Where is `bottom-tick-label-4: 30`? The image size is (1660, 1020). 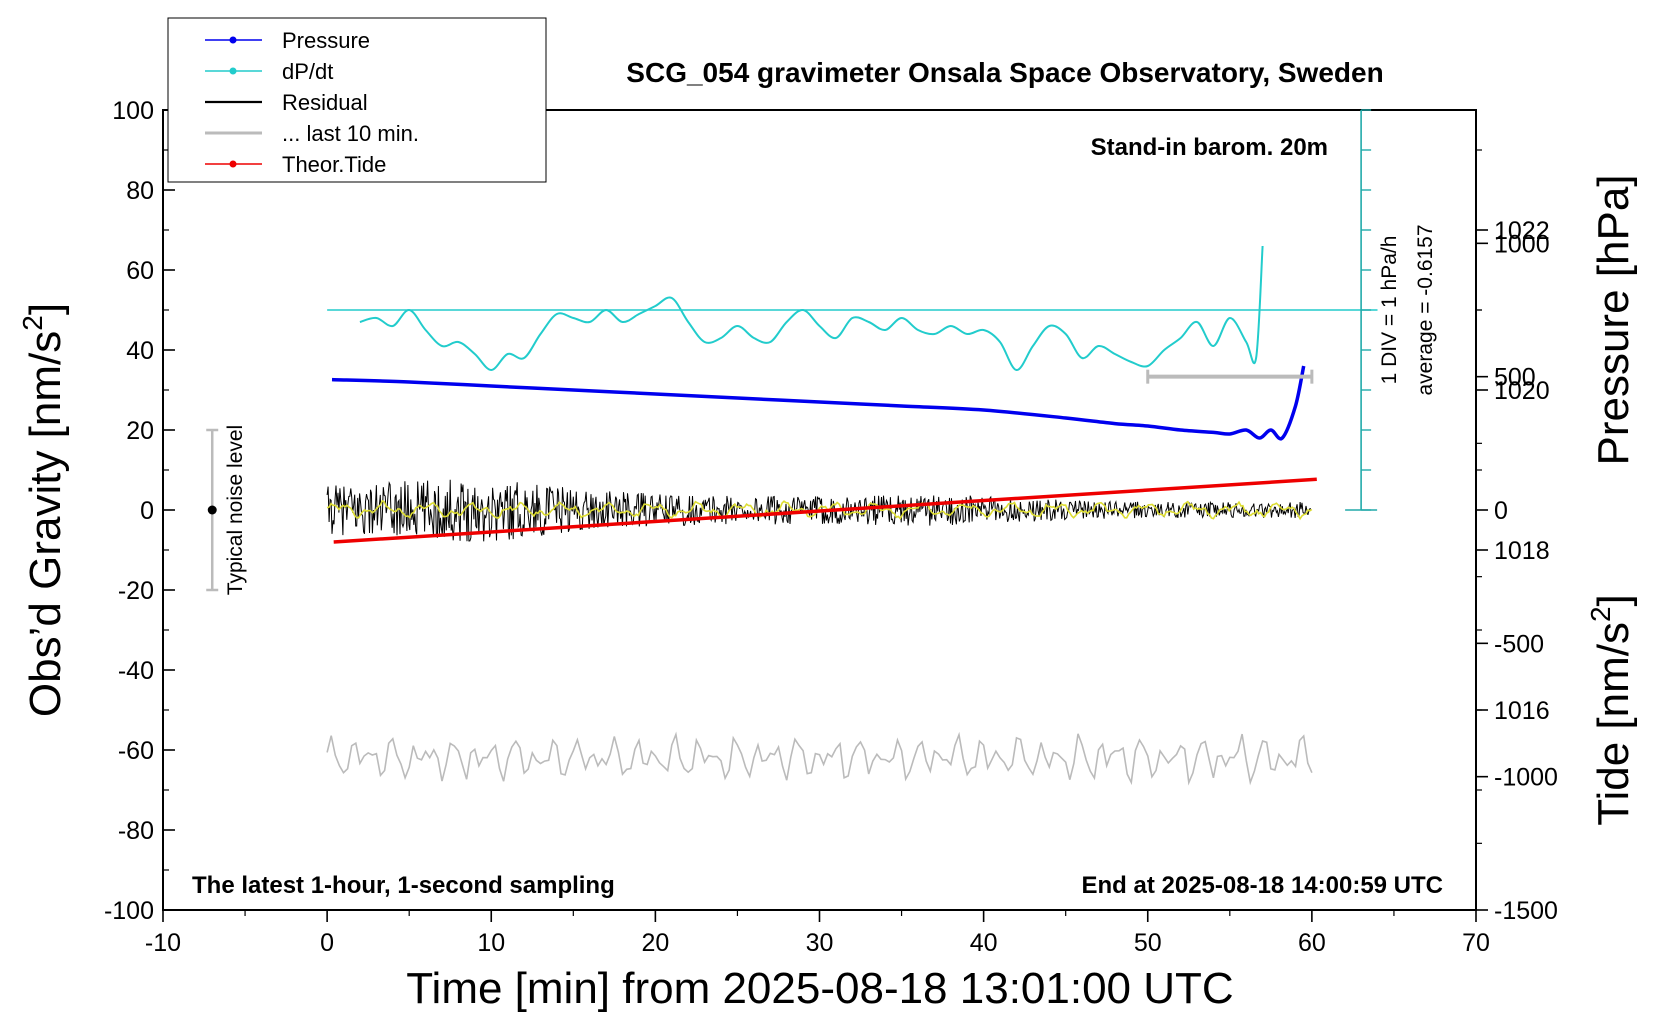
bottom-tick-label-4: 30 is located at coordinates (820, 943).